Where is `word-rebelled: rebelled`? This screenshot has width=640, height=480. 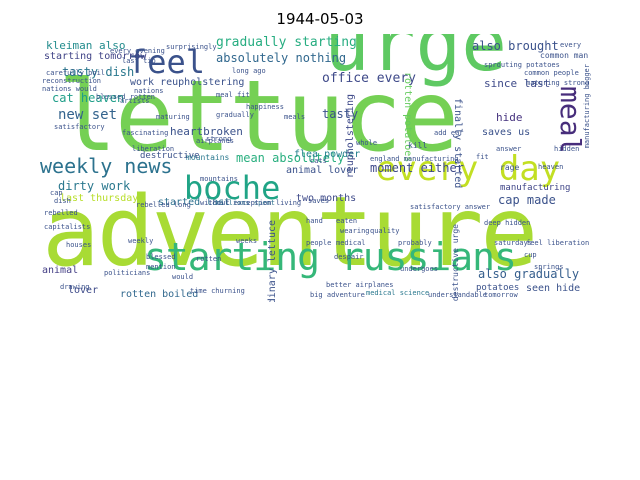
word-rebelled: rebelled is located at coordinates (61, 213).